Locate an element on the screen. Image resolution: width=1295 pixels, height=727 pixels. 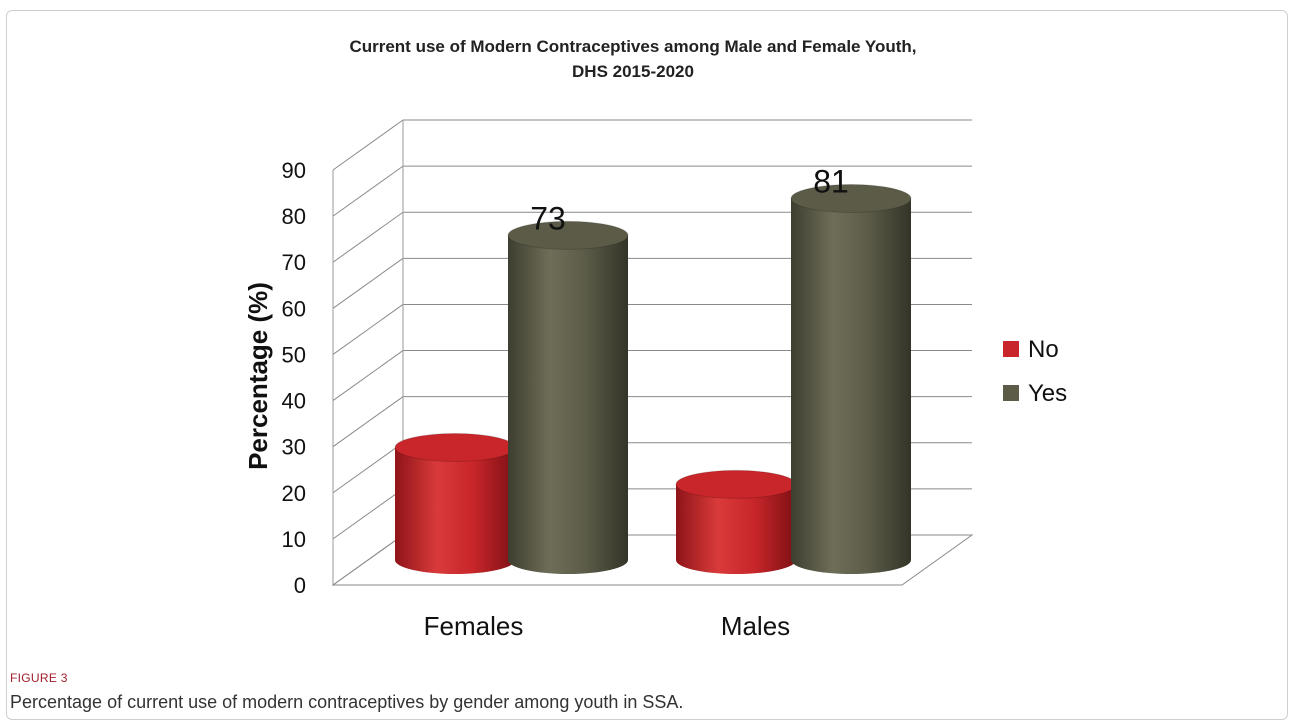
y-tick-label: 70 is located at coordinates (294, 262).